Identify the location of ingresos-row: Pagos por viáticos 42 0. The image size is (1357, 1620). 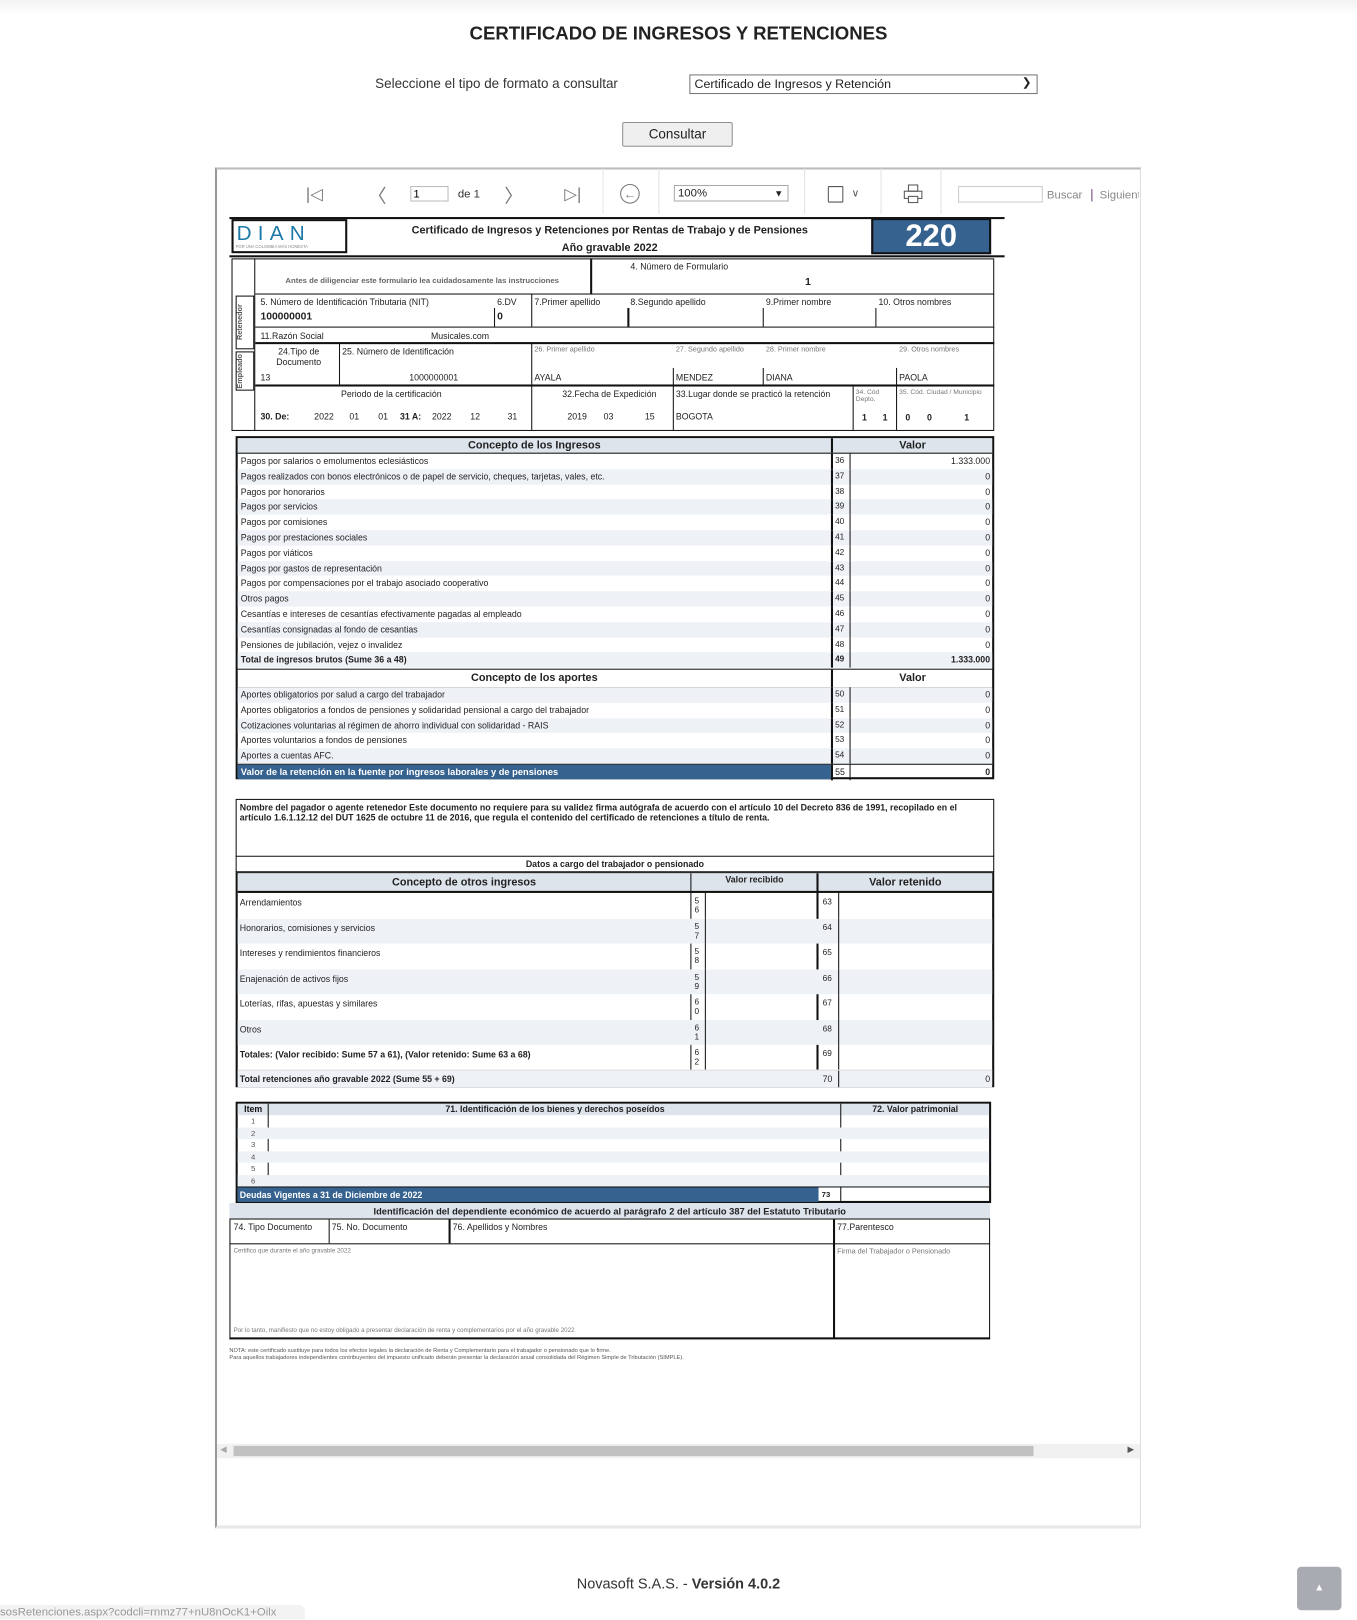
(615, 553).